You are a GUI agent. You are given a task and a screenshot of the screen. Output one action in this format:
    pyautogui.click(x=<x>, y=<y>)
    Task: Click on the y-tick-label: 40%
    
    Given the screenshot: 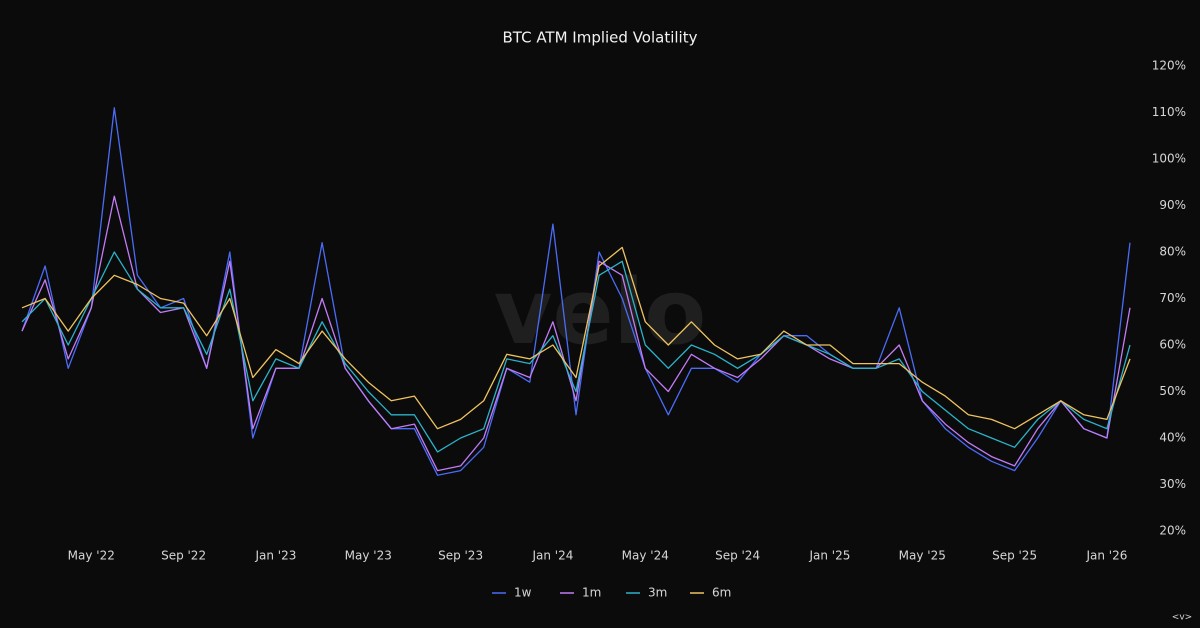 What is the action you would take?
    pyautogui.click(x=1172, y=438)
    